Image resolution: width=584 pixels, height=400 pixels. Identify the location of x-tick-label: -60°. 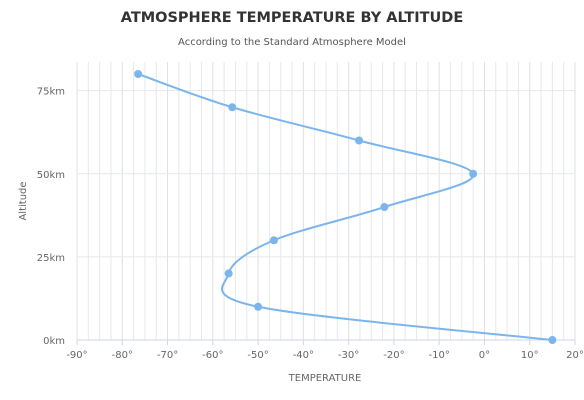
(212, 355).